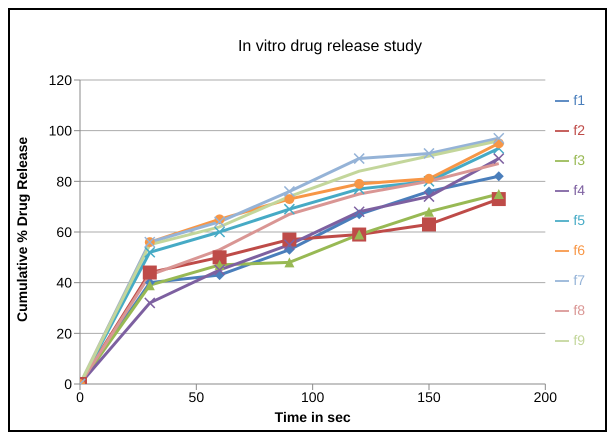 Image resolution: width=613 pixels, height=439 pixels. What do you see at coordinates (579, 220) in the screenshot?
I see `legend-label: f5` at bounding box center [579, 220].